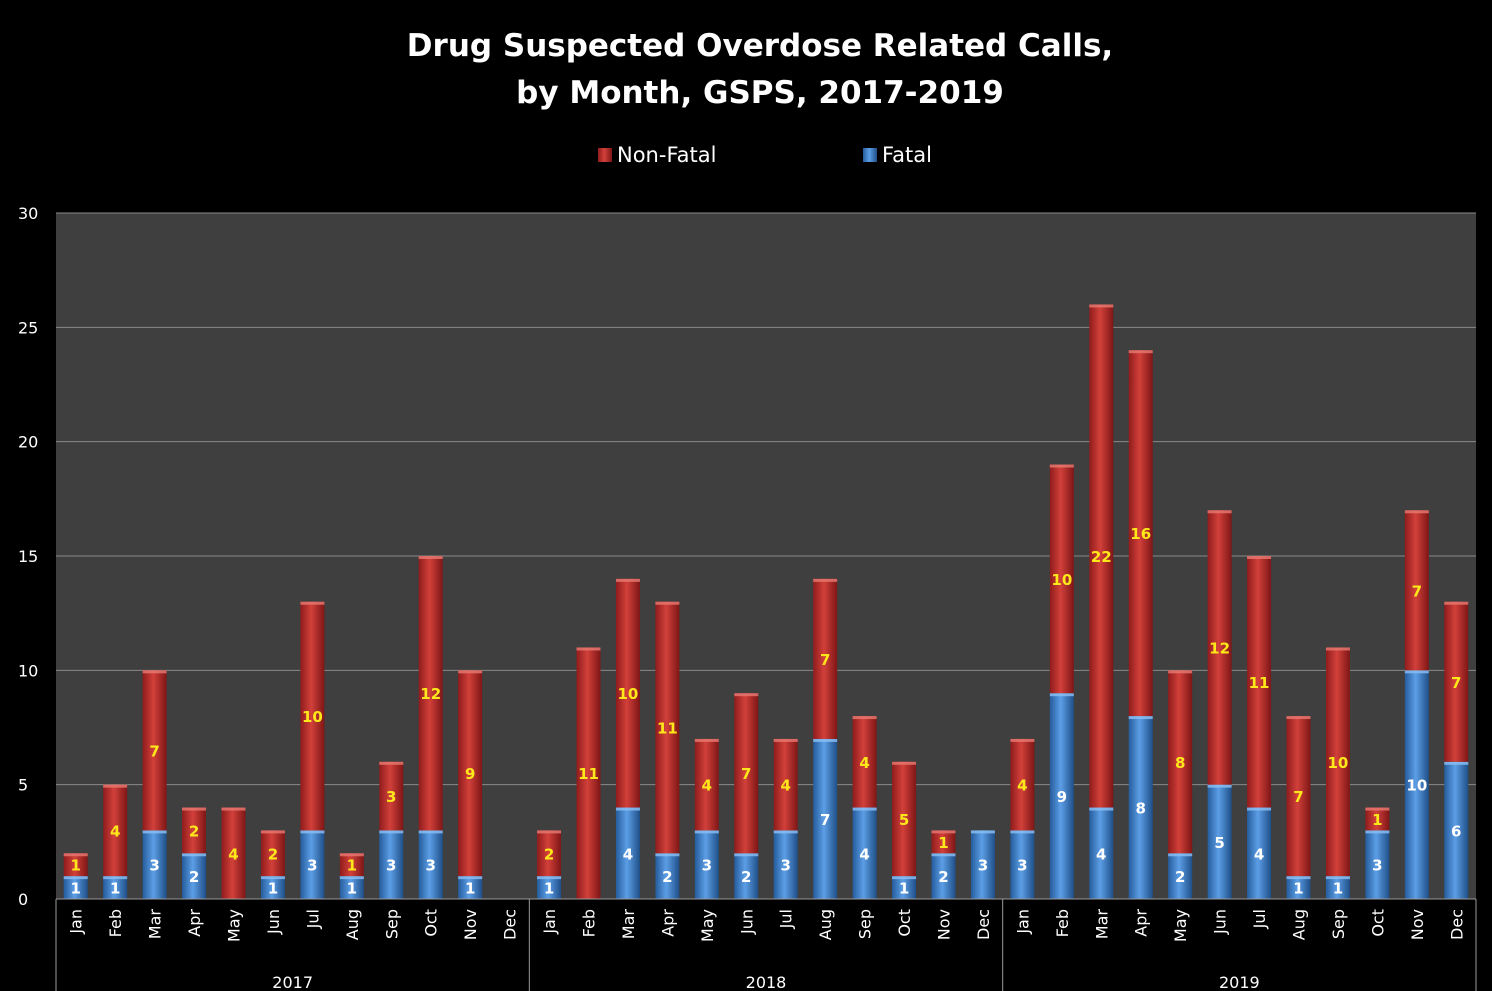 The height and width of the screenshot is (991, 1492). I want to click on label-non-fatal-2018-Jan: 2, so click(549, 854).